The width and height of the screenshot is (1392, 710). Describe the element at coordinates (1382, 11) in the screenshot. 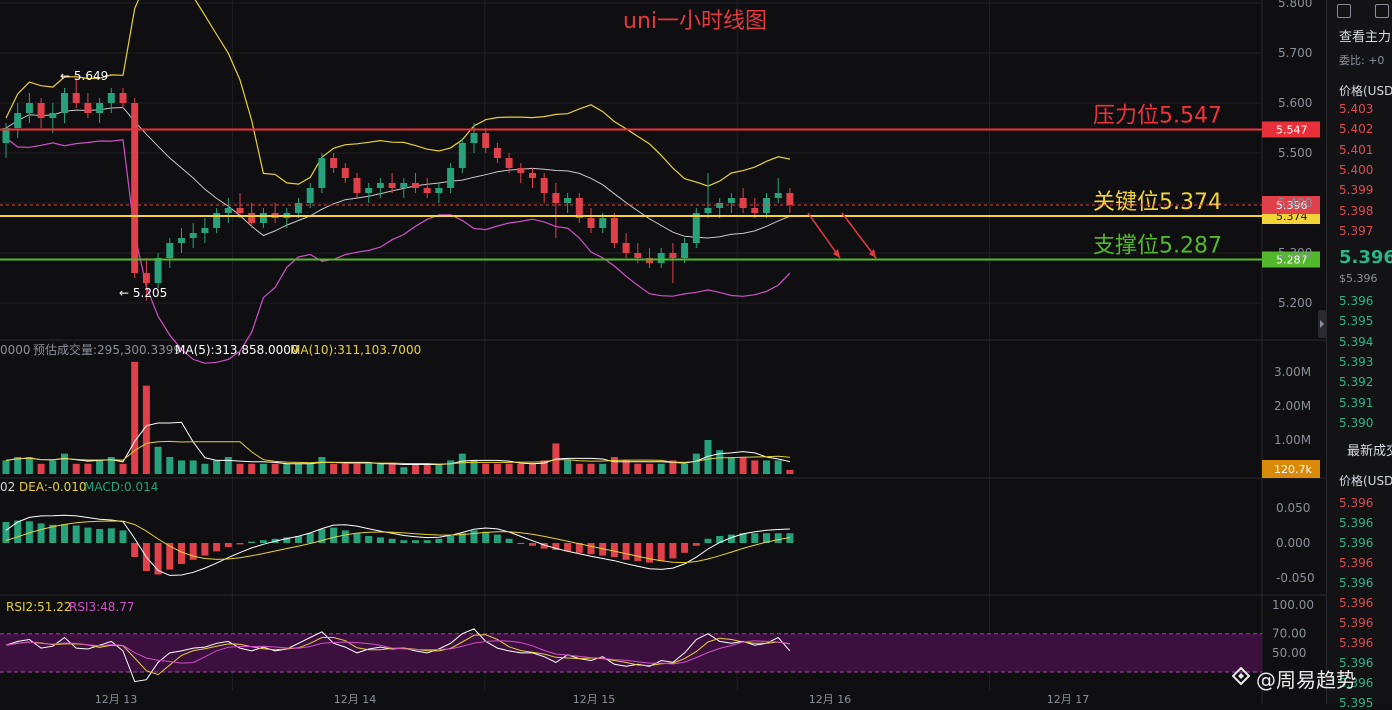

I see `settings-icon` at that location.